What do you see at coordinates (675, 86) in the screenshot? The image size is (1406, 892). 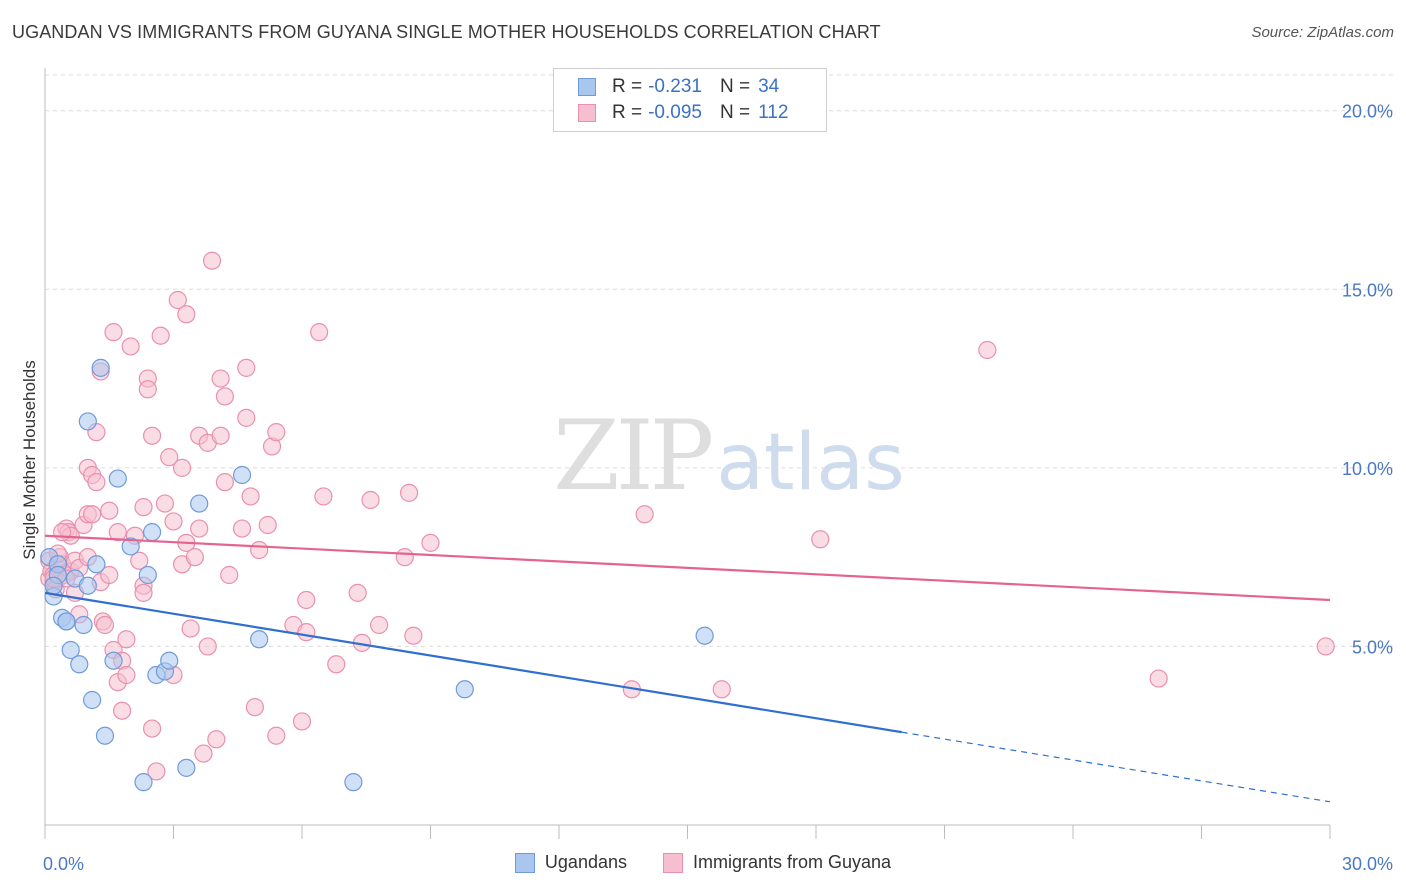 I see `r-value: -0.231` at bounding box center [675, 86].